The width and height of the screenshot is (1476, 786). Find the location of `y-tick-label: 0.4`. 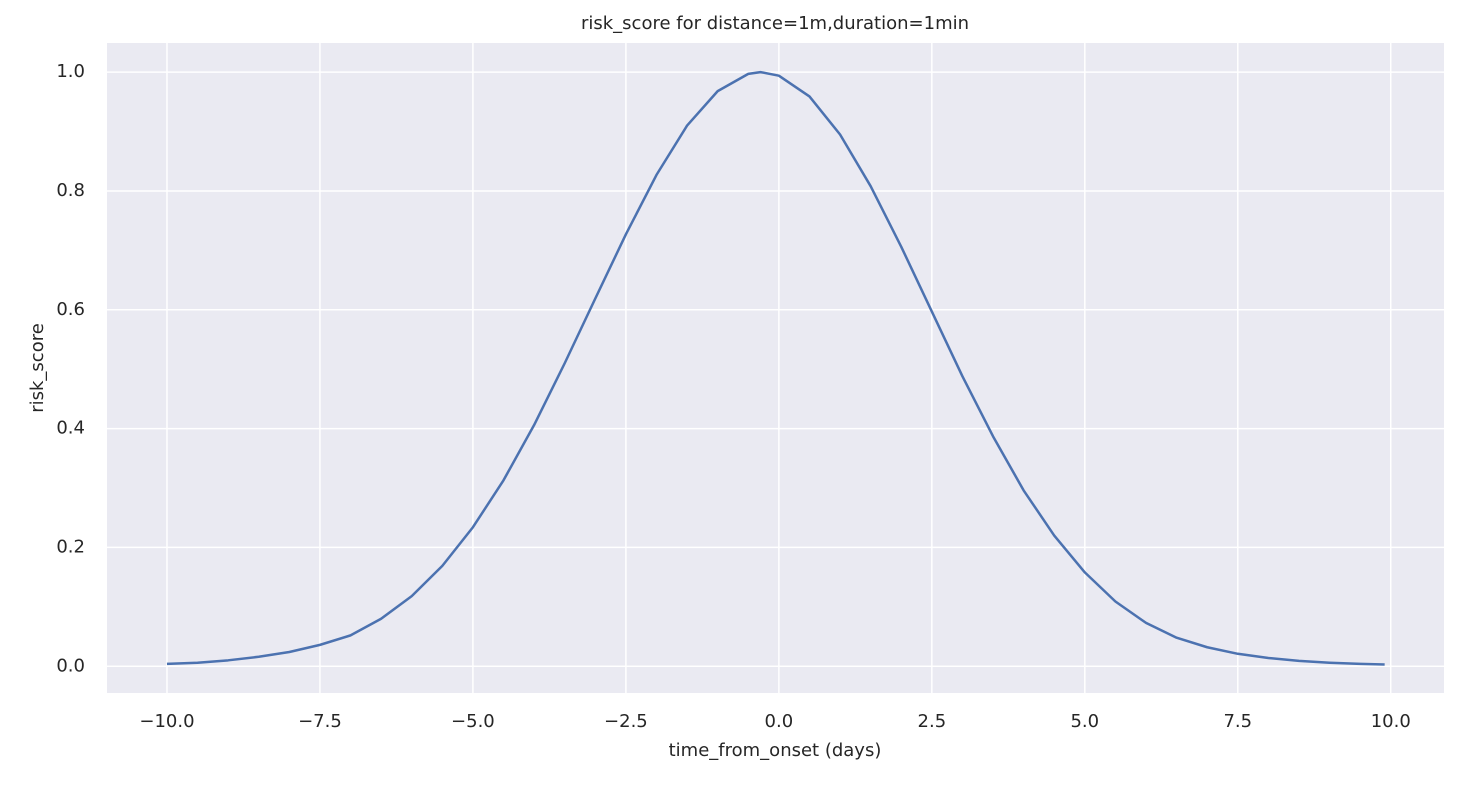

y-tick-label: 0.4 is located at coordinates (70, 428).